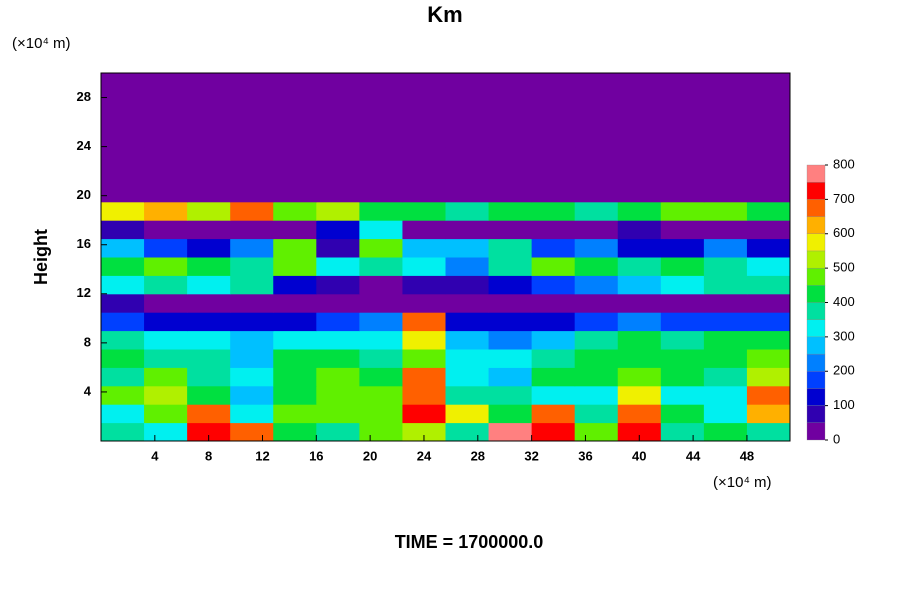 The height and width of the screenshot is (605, 900). I want to click on x-tick-label: 28, so click(478, 455).